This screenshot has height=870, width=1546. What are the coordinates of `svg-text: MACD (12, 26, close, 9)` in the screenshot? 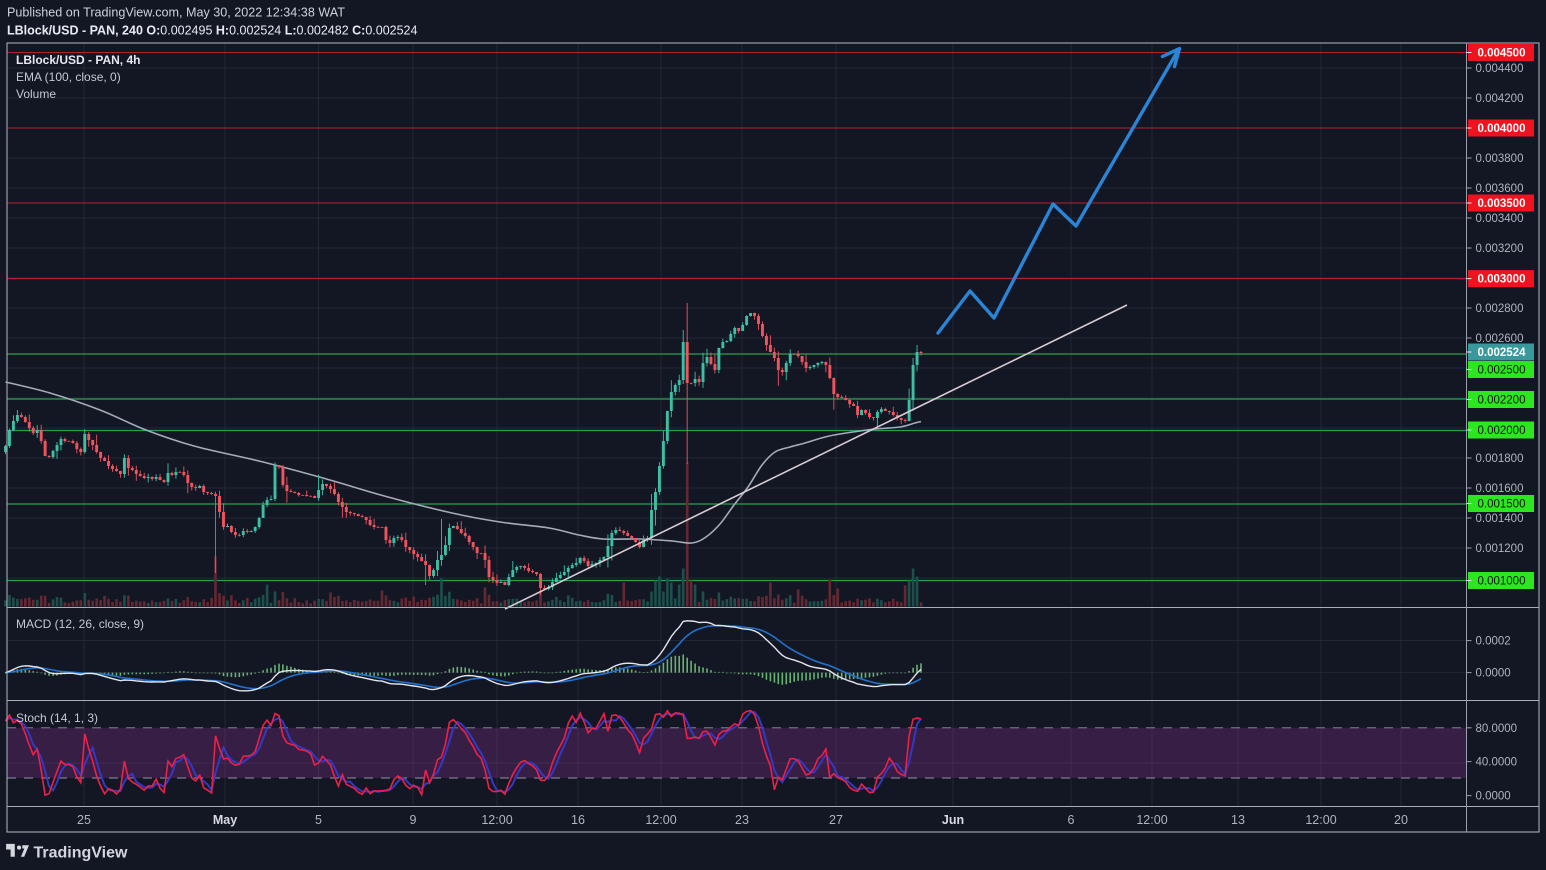 It's located at (80, 624).